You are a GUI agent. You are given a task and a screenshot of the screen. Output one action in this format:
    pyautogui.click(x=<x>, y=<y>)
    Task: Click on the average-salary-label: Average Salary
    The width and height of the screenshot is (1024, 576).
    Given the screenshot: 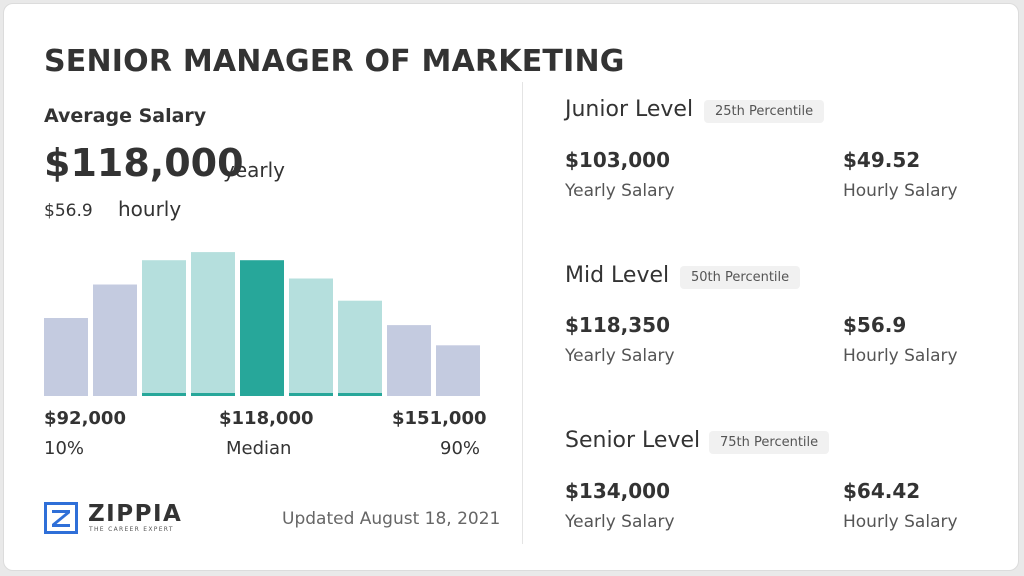 What is the action you would take?
    pyautogui.click(x=125, y=116)
    